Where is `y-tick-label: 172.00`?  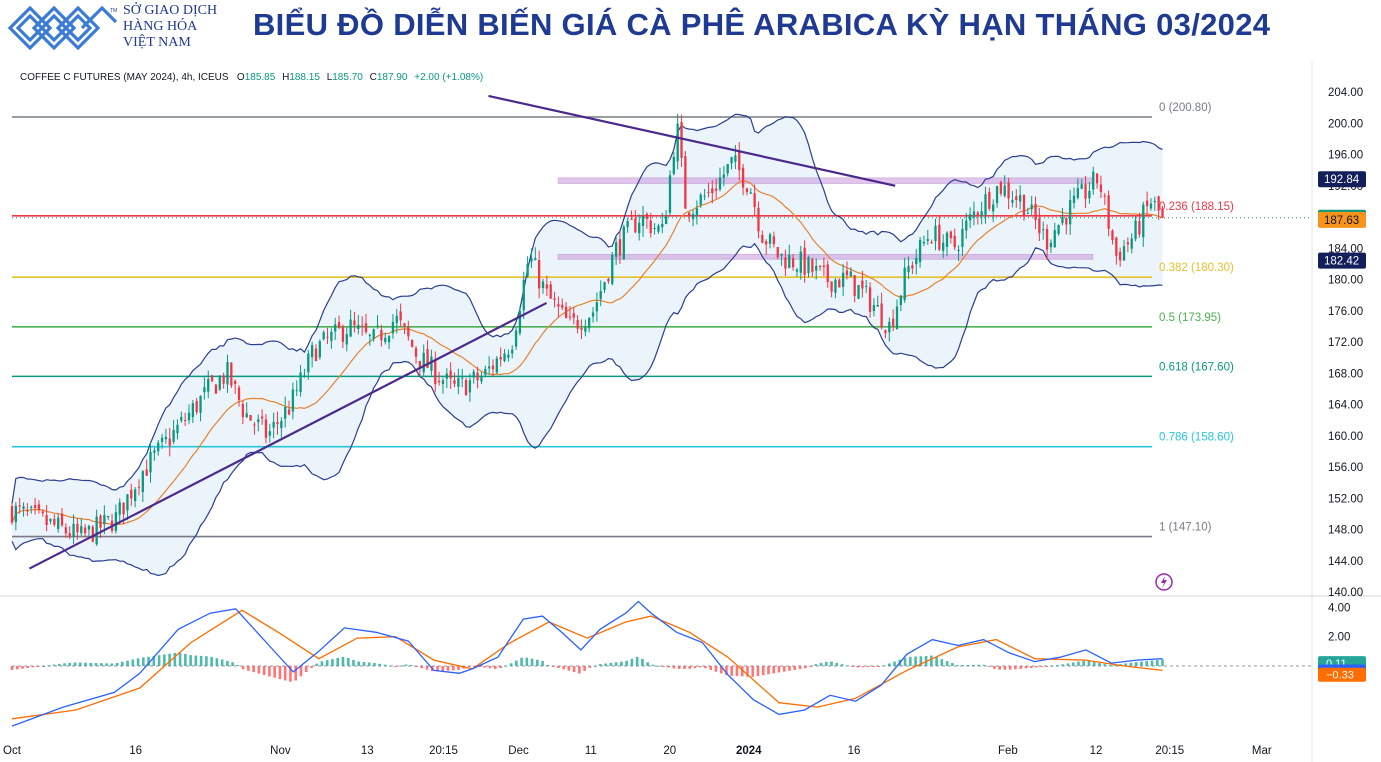
y-tick-label: 172.00 is located at coordinates (1345, 343).